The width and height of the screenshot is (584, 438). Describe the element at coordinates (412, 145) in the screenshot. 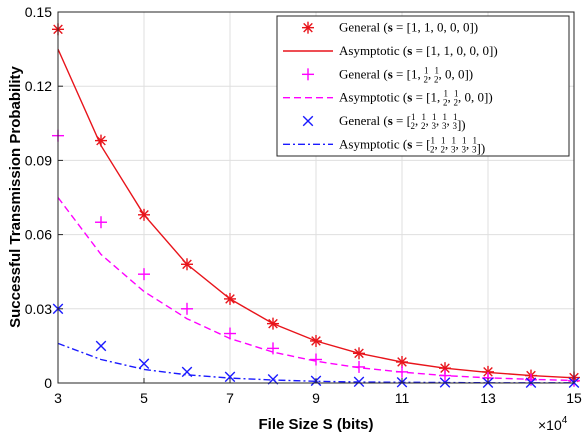

I see `legend-label: Asymptotic (s = [1 2, 1 2, 1 3, 1 3, 1 3])` at that location.